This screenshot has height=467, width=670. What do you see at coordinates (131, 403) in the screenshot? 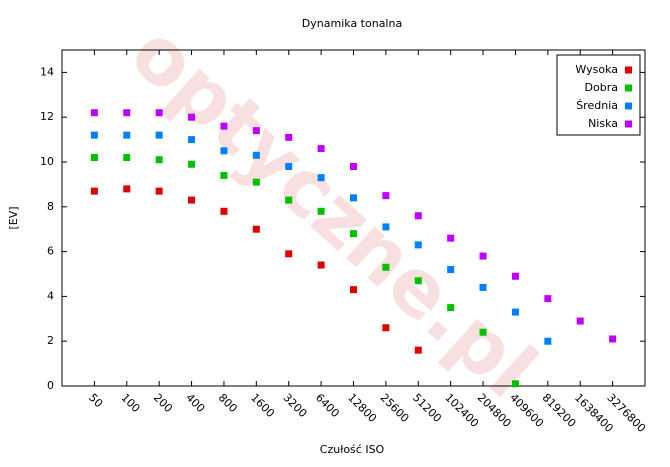
I see `x-tick-label: 100` at bounding box center [131, 403].